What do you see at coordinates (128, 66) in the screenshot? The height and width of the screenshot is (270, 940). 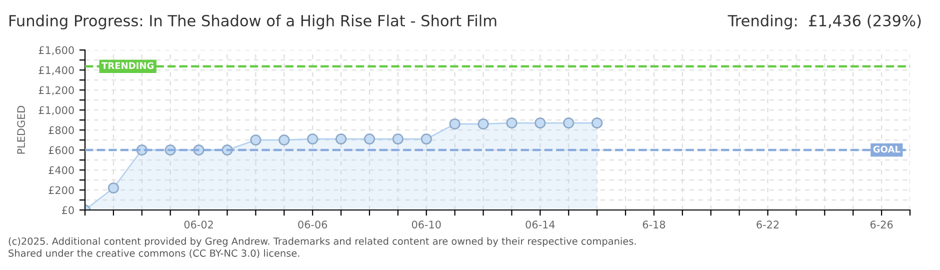 I see `ref-line-label: TRENDING` at bounding box center [128, 66].